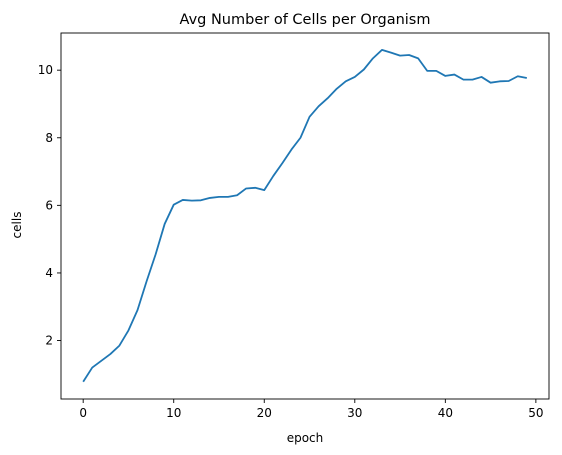  What do you see at coordinates (49, 273) in the screenshot?
I see `y-tick-label: 4` at bounding box center [49, 273].